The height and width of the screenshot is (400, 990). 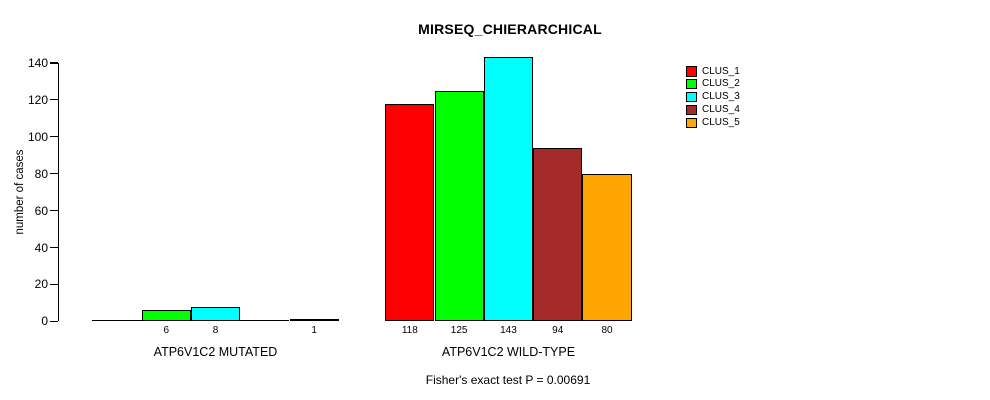 What do you see at coordinates (721, 84) in the screenshot?
I see `legend-label: CLUS_2` at bounding box center [721, 84].